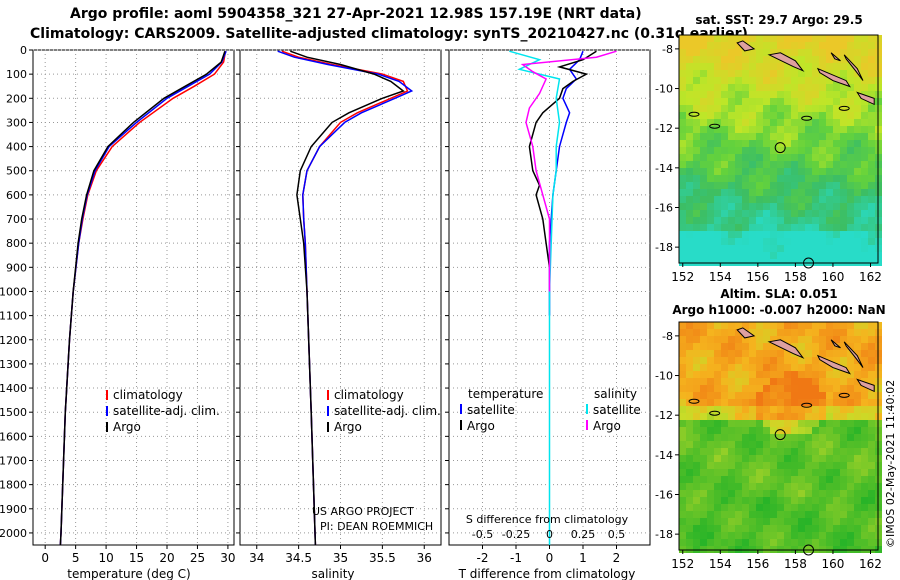  Describe the element at coordinates (387, 411) in the screenshot. I see `legend-label: satellite-adj. clim.` at that location.